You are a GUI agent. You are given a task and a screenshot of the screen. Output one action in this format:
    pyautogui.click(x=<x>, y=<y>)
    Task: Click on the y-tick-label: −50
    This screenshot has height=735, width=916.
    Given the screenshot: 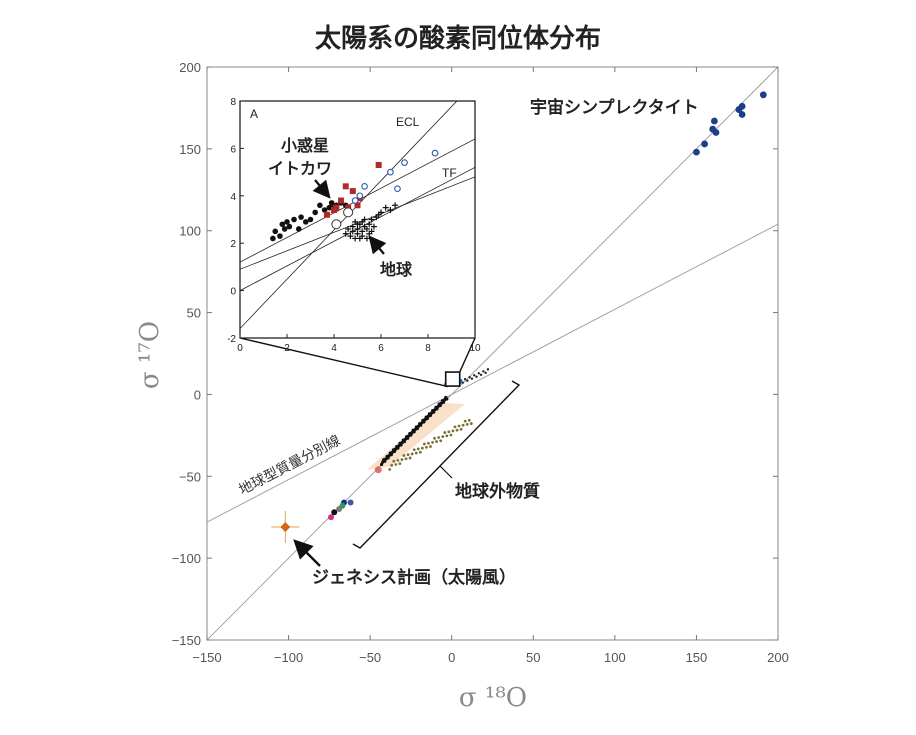 What is the action you would take?
    pyautogui.click(x=190, y=476)
    